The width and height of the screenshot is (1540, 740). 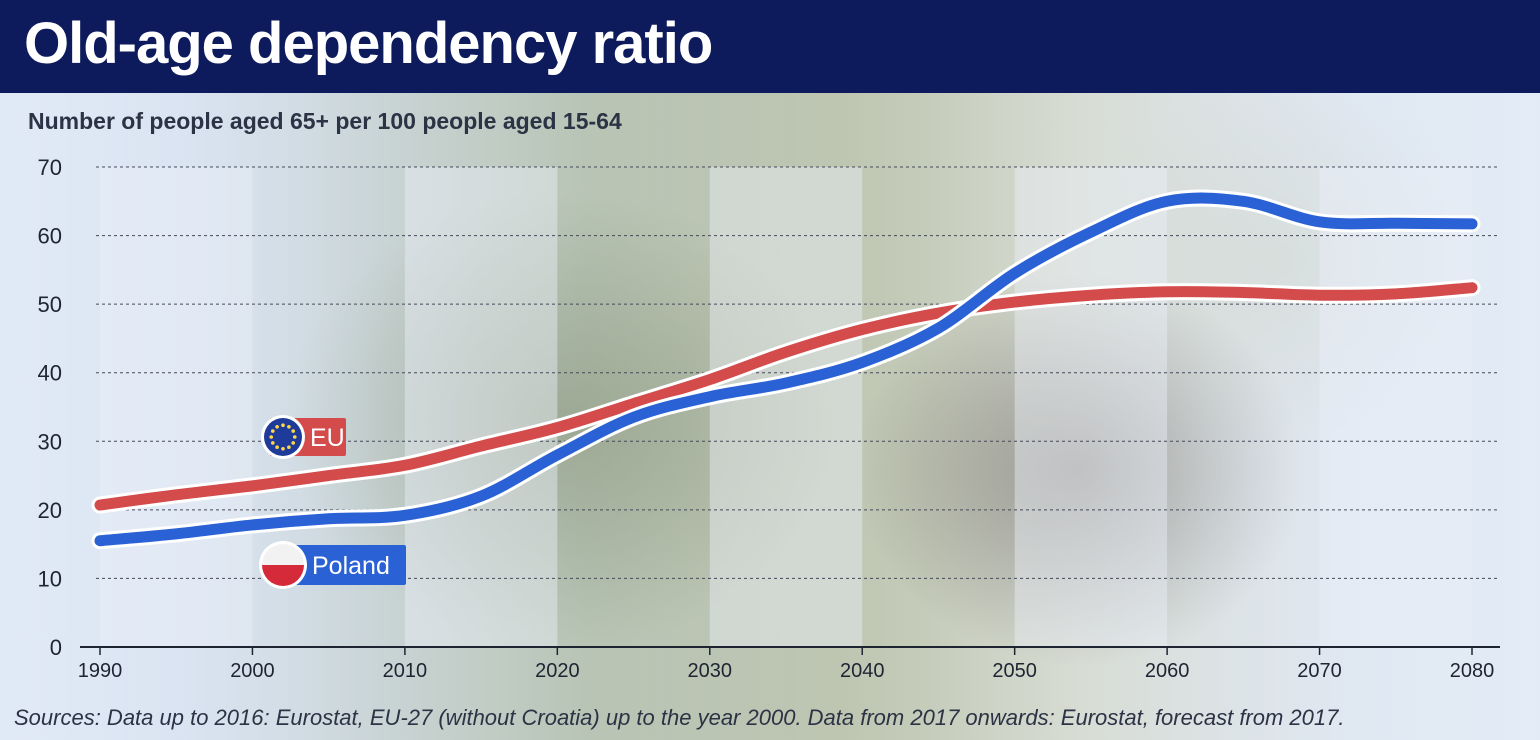 What do you see at coordinates (1014, 671) in the screenshot?
I see `x-tick-label: 2050` at bounding box center [1014, 671].